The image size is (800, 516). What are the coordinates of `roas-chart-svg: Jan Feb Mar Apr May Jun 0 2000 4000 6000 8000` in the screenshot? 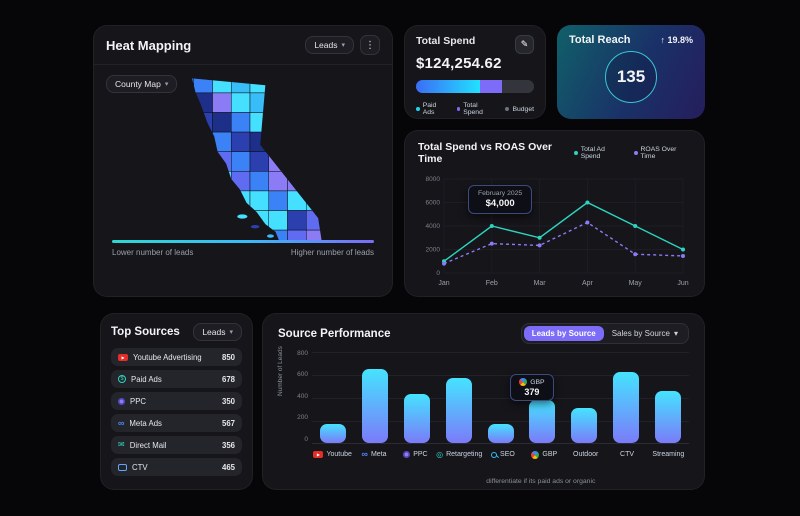 It's located at (554, 230).